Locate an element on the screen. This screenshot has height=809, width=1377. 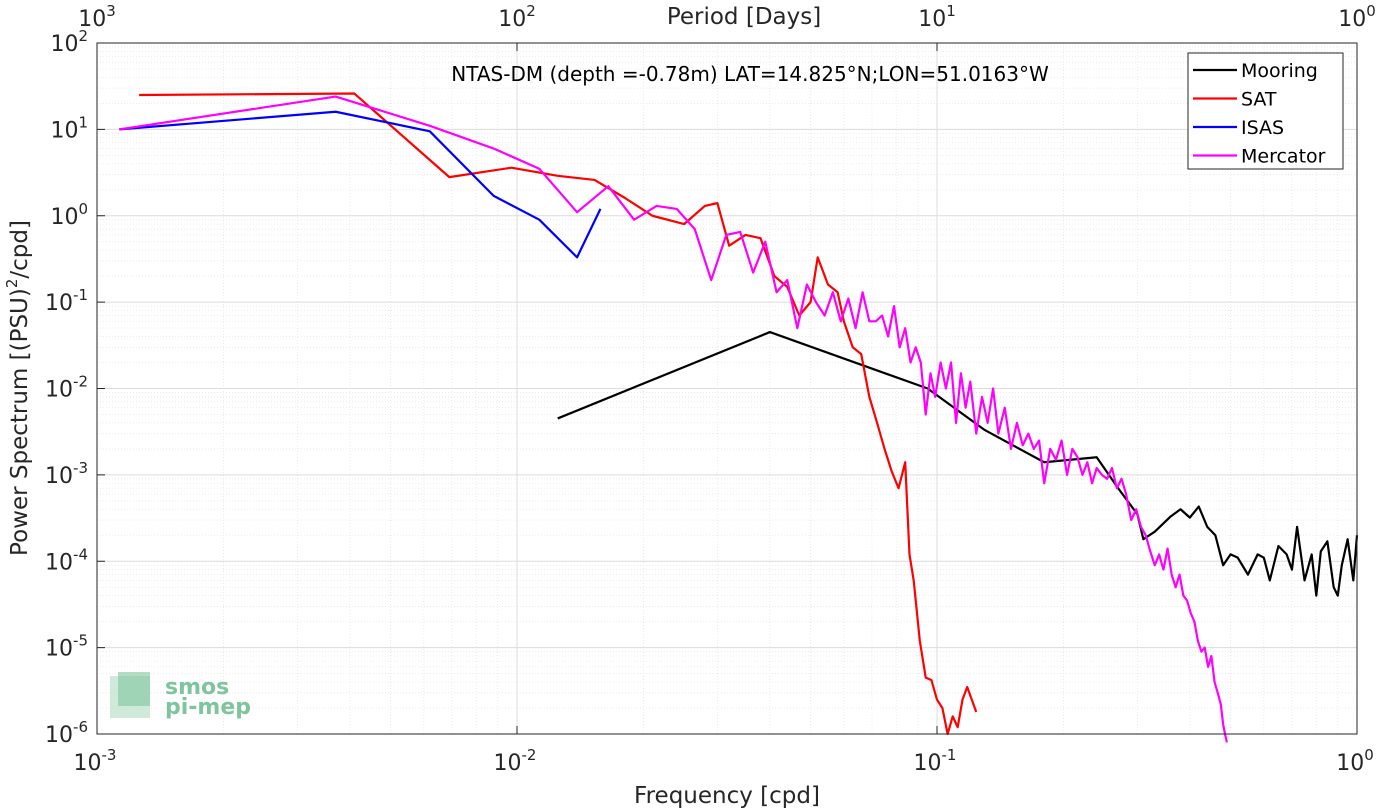
top-tick-label-exp: 3 is located at coordinates (111, 11).